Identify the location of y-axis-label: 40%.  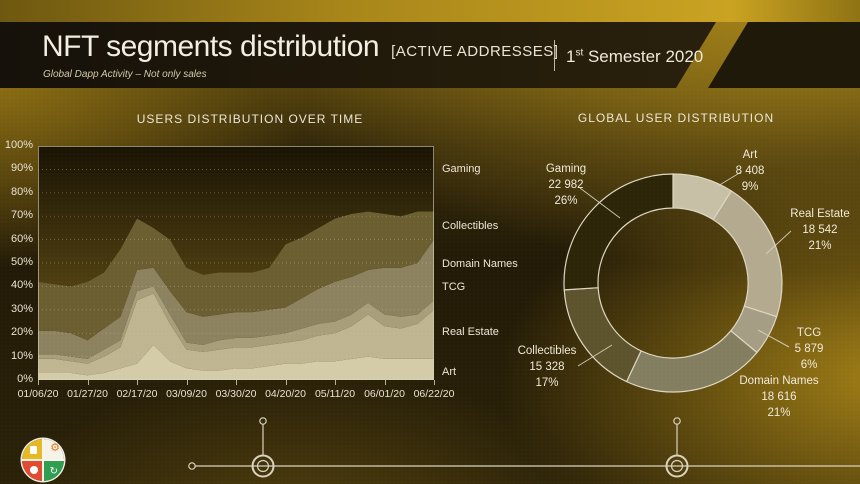
(21, 285).